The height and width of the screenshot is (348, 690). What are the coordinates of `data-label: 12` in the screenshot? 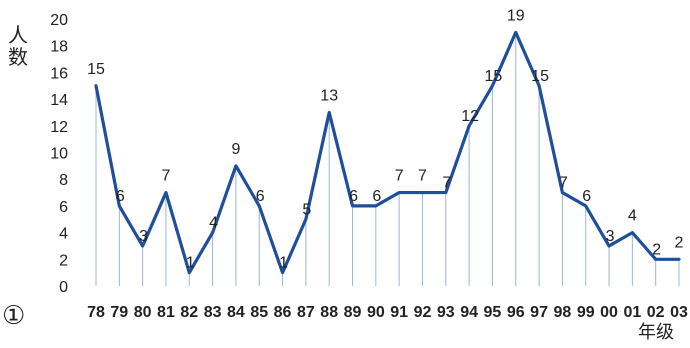 It's located at (470, 116).